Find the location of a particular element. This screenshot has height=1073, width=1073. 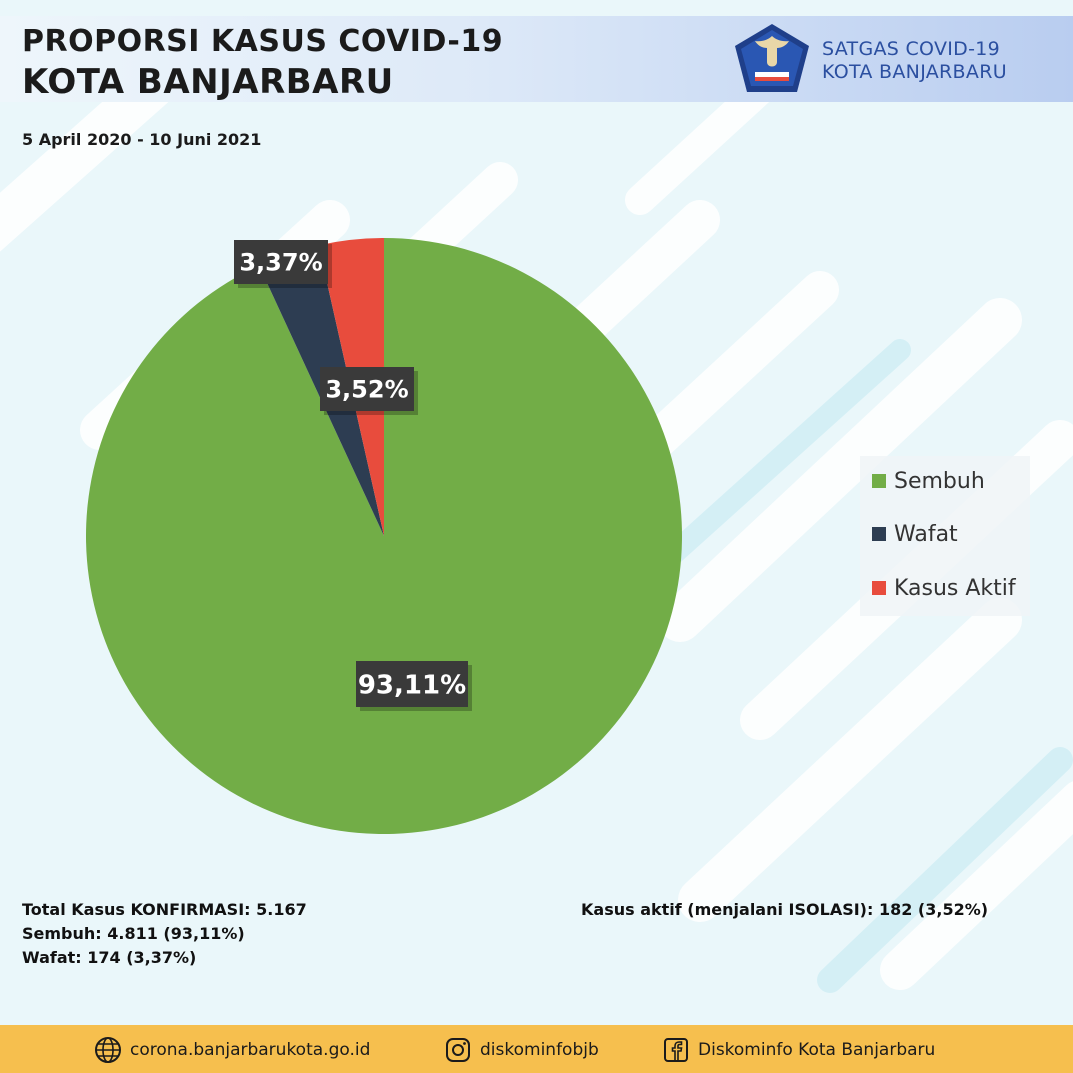

garuda-emblem-icon is located at coordinates (772, 58).